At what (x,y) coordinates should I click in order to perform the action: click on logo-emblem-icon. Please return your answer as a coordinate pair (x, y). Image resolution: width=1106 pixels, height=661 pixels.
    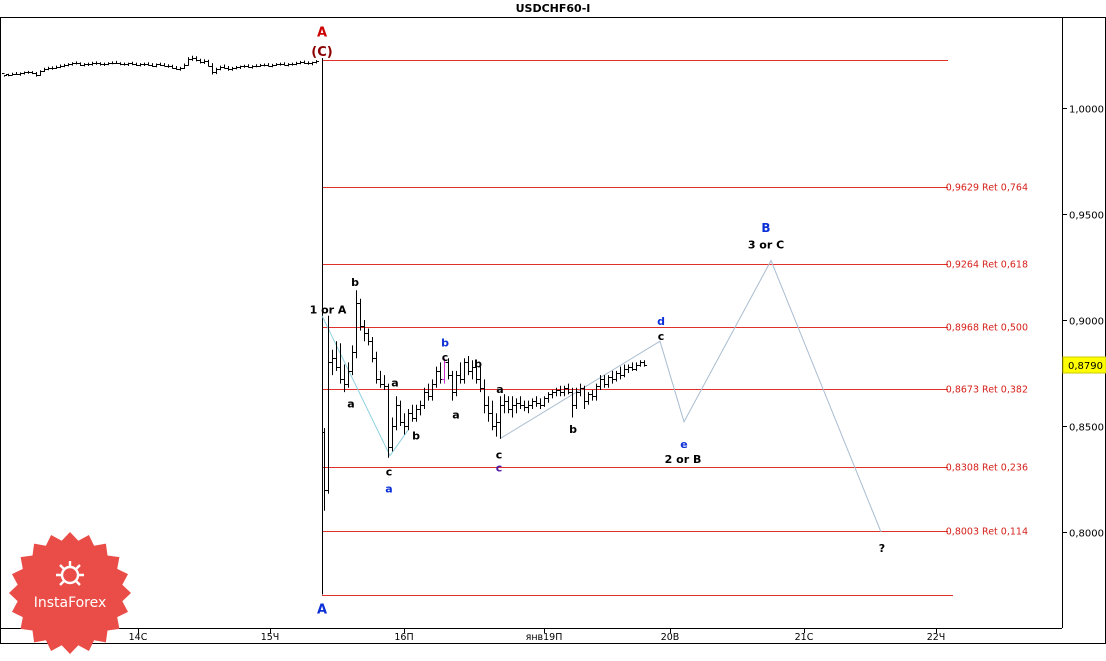
    Looking at the image, I should click on (70, 573).